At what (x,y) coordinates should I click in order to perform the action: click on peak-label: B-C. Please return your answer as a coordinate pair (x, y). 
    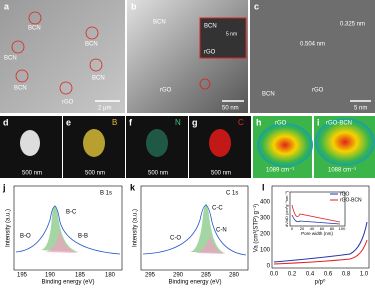
    Looking at the image, I should click on (71, 213).